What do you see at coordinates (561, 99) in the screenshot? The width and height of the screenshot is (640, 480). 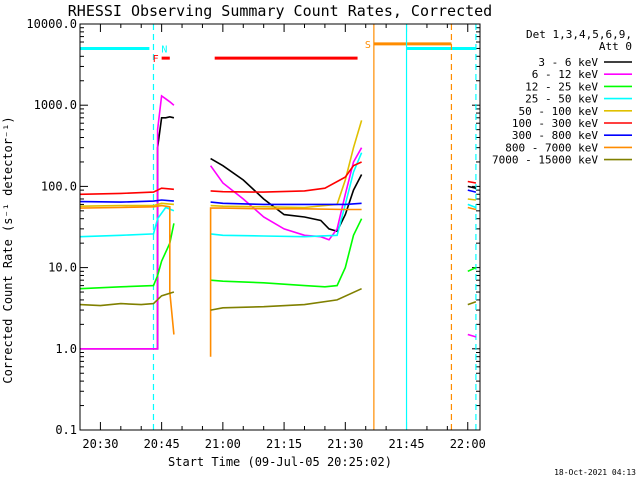 I see `legend-entry-label: 25 - 50 keV` at bounding box center [561, 99].